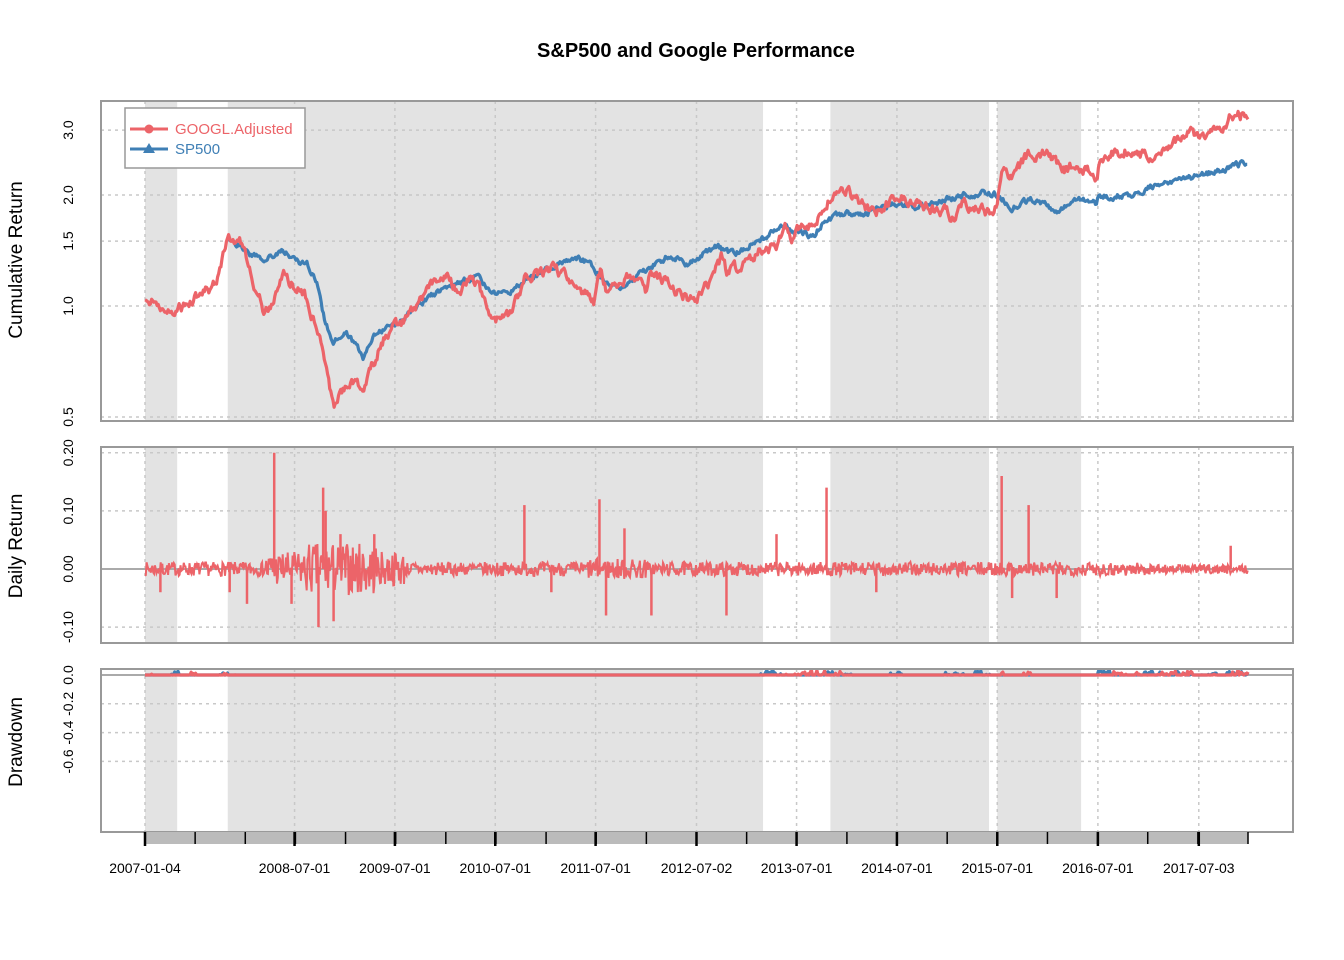 The image size is (1344, 960). I want to click on x-tick-label: 2017-07-03, so click(1199, 868).